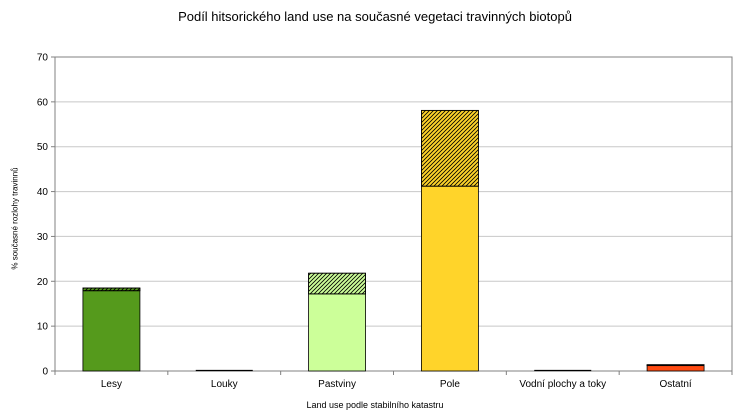  What do you see at coordinates (43, 282) in the screenshot?
I see `y-tick-label: 20` at bounding box center [43, 282].